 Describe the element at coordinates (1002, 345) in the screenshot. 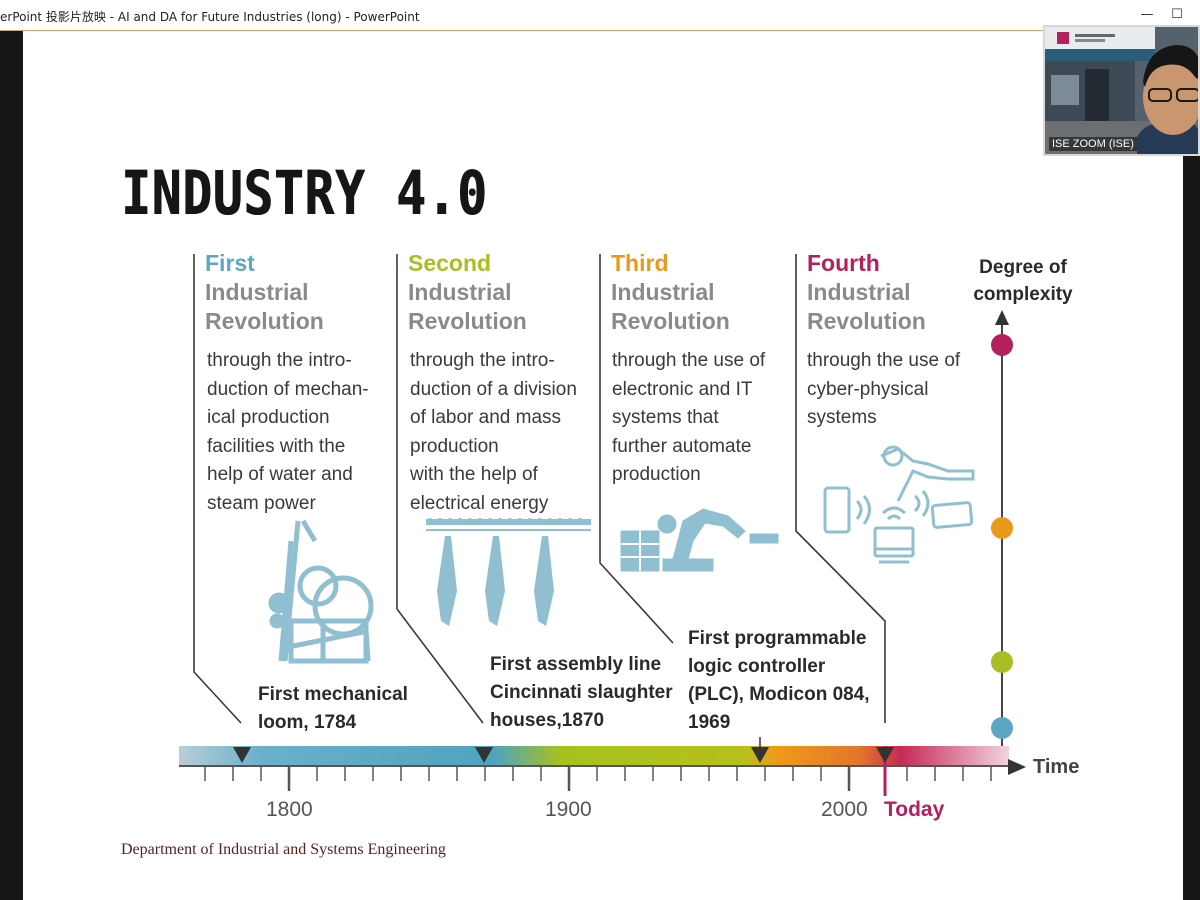

I see `complexity-dot-fourth` at that location.